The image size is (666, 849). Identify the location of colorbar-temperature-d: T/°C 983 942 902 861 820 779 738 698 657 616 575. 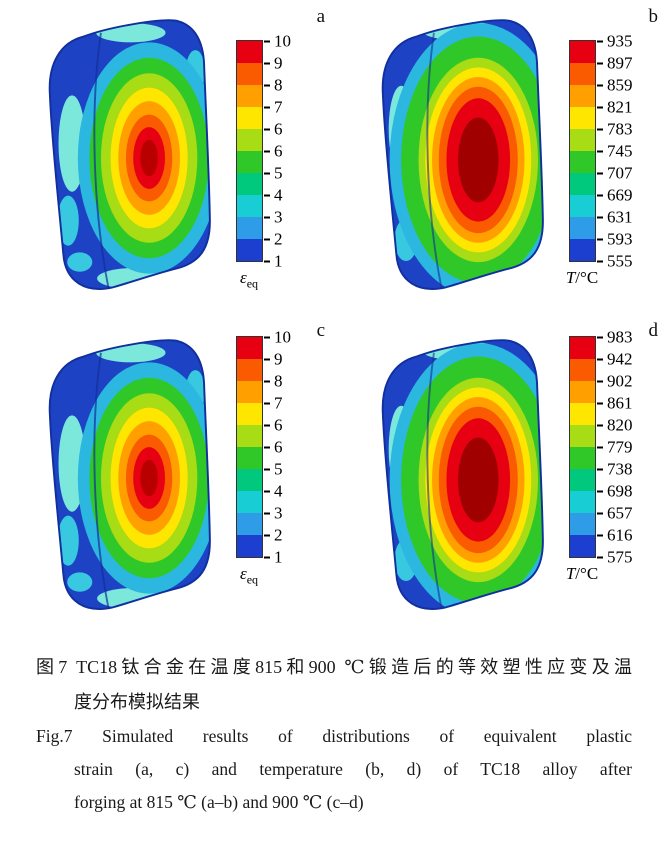
(599, 456).